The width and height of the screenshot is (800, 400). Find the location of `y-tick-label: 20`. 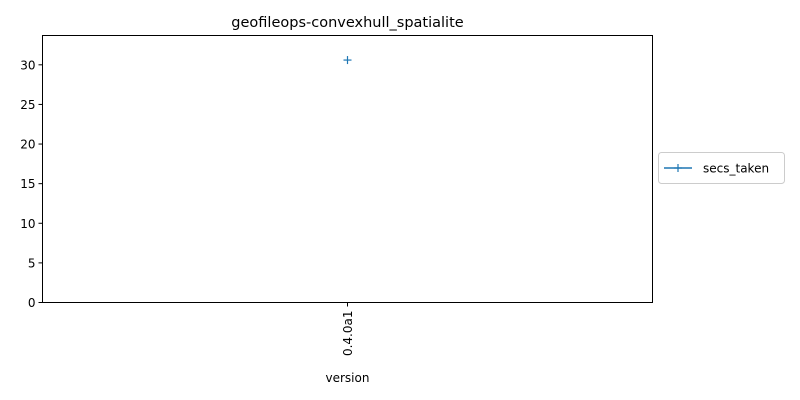

y-tick-label: 20 is located at coordinates (27, 145).